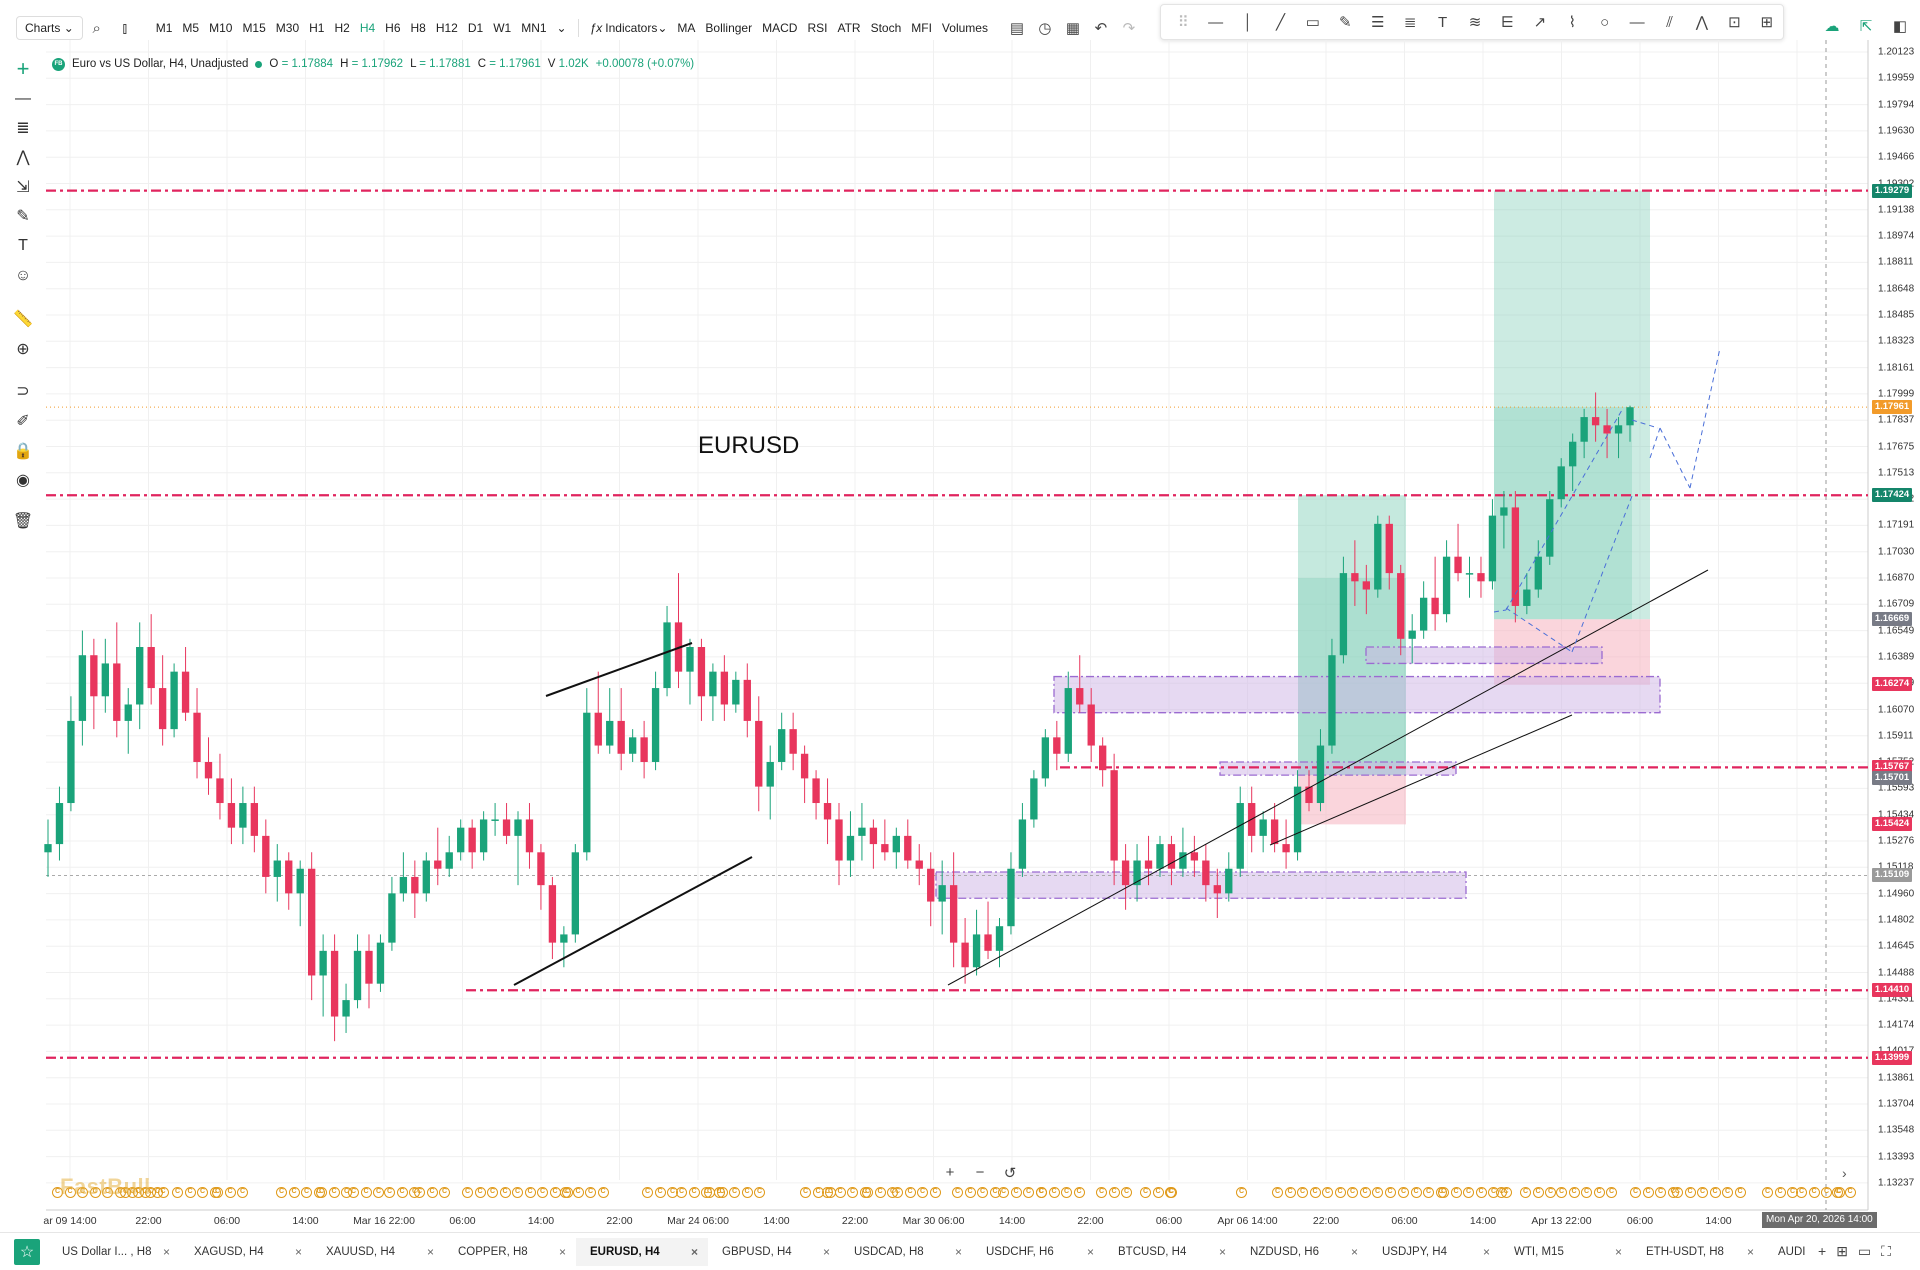 The height and width of the screenshot is (1270, 1920). Describe the element at coordinates (23, 128) in the screenshot. I see `fib-retracement-icon: ≣` at that location.